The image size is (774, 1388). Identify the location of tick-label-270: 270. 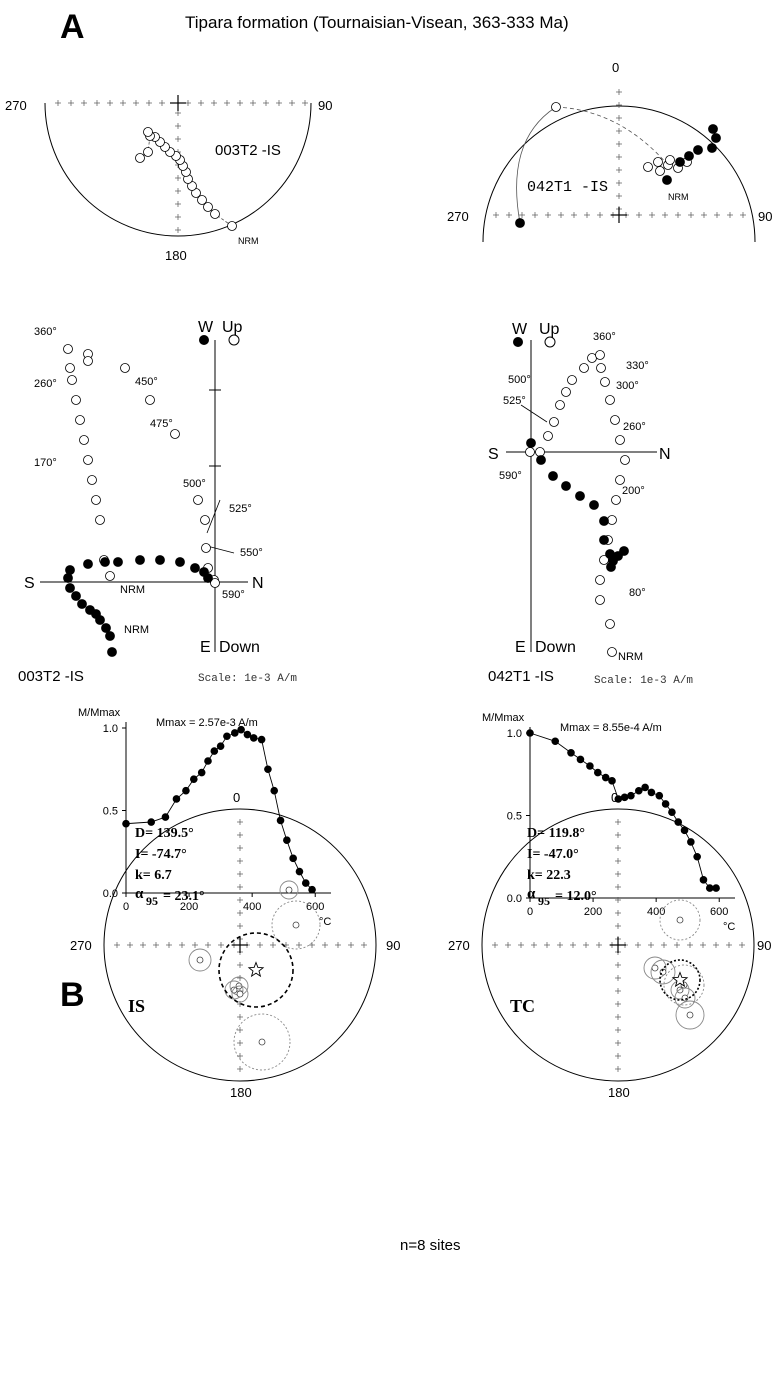
(81, 945).